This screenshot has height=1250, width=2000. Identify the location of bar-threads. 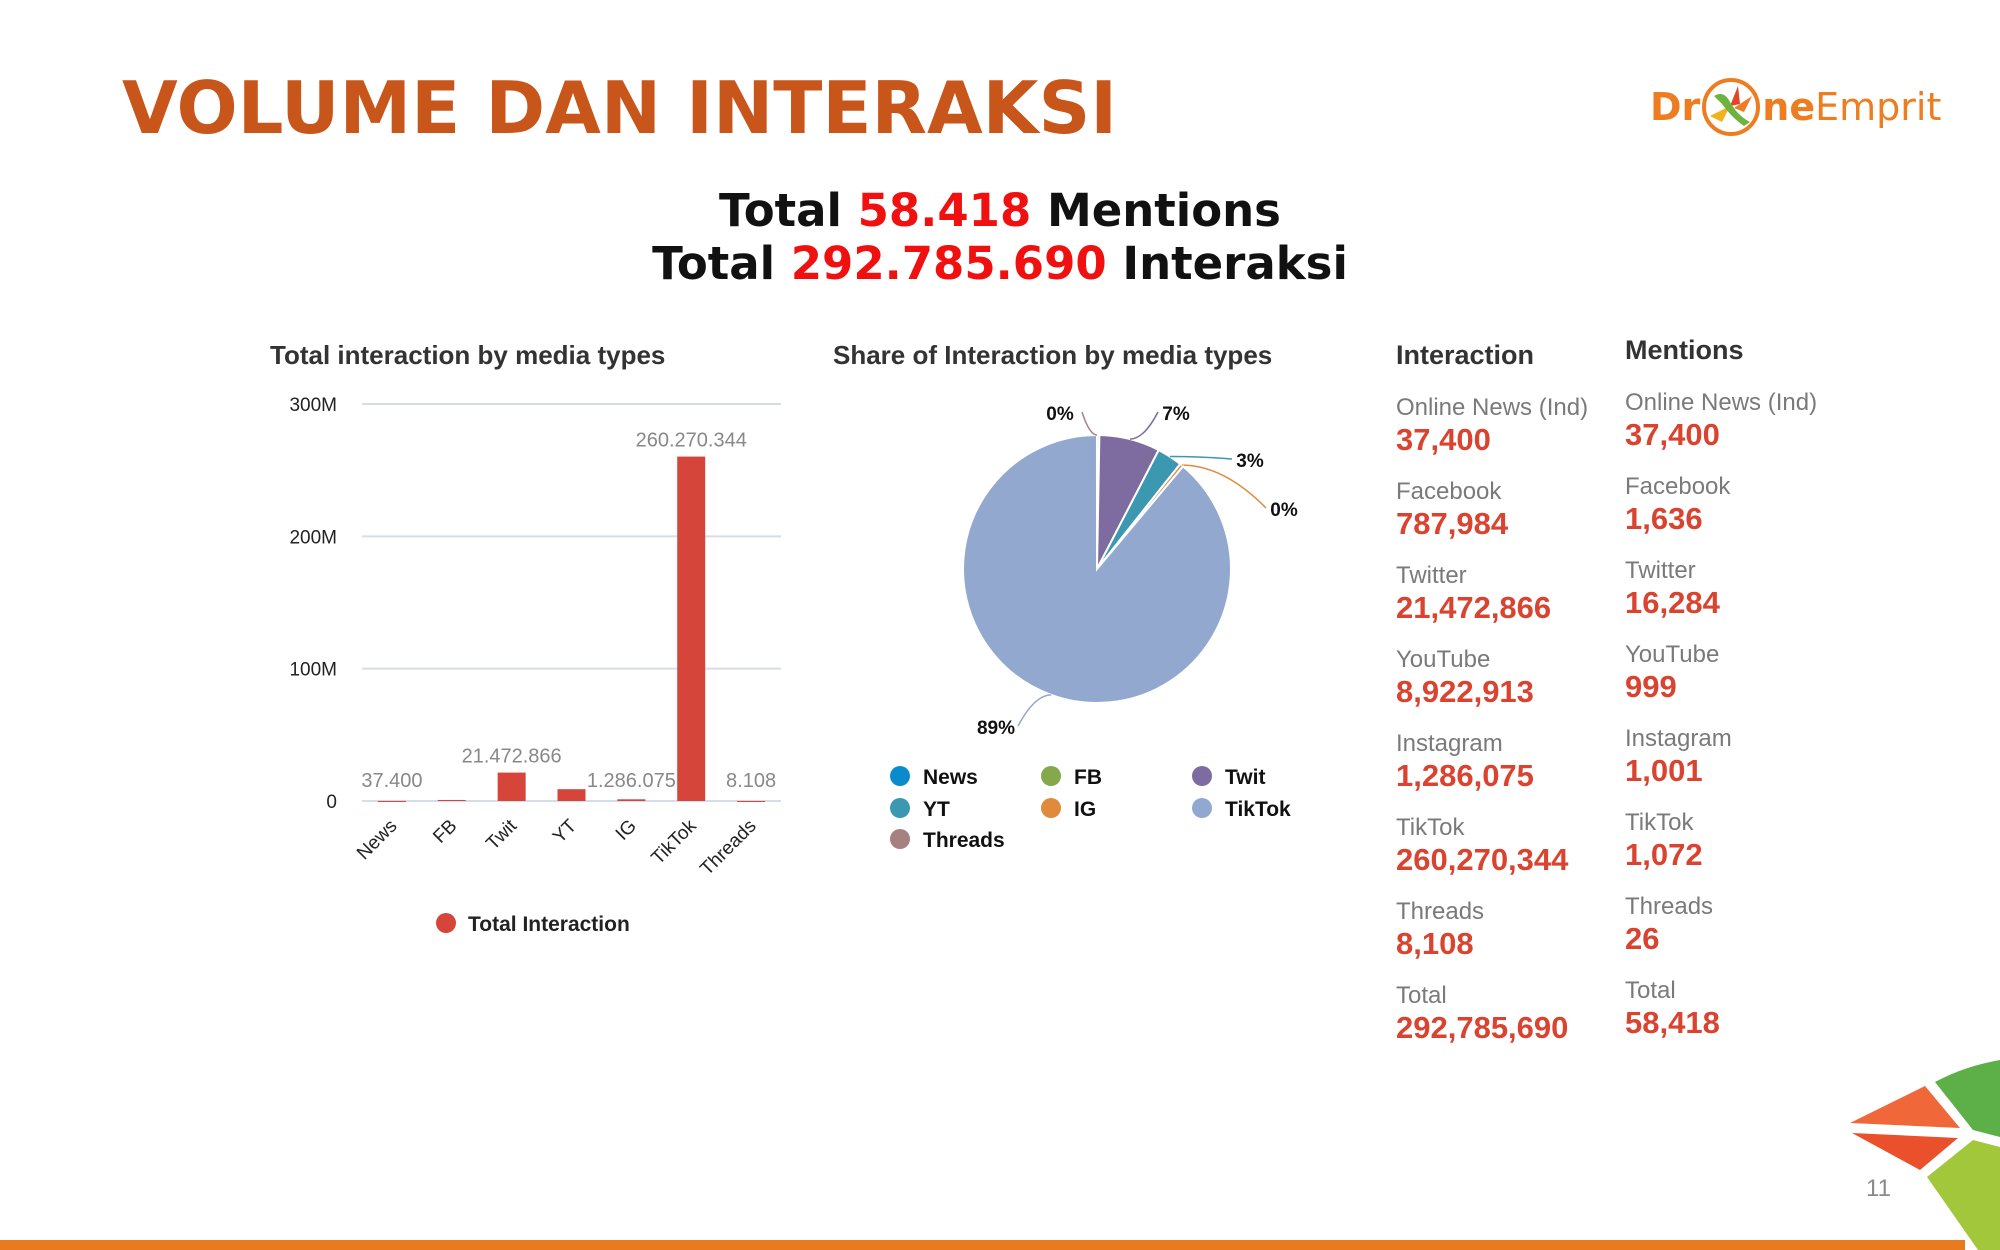
(751, 801).